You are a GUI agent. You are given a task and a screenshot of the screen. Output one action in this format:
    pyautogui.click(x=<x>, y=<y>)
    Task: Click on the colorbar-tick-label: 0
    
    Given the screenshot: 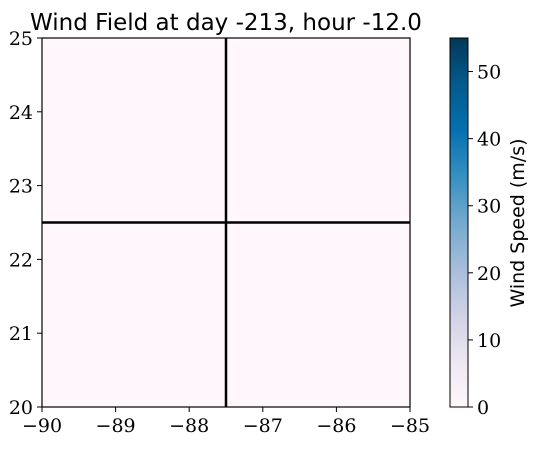 What is the action you would take?
    pyautogui.click(x=483, y=408)
    